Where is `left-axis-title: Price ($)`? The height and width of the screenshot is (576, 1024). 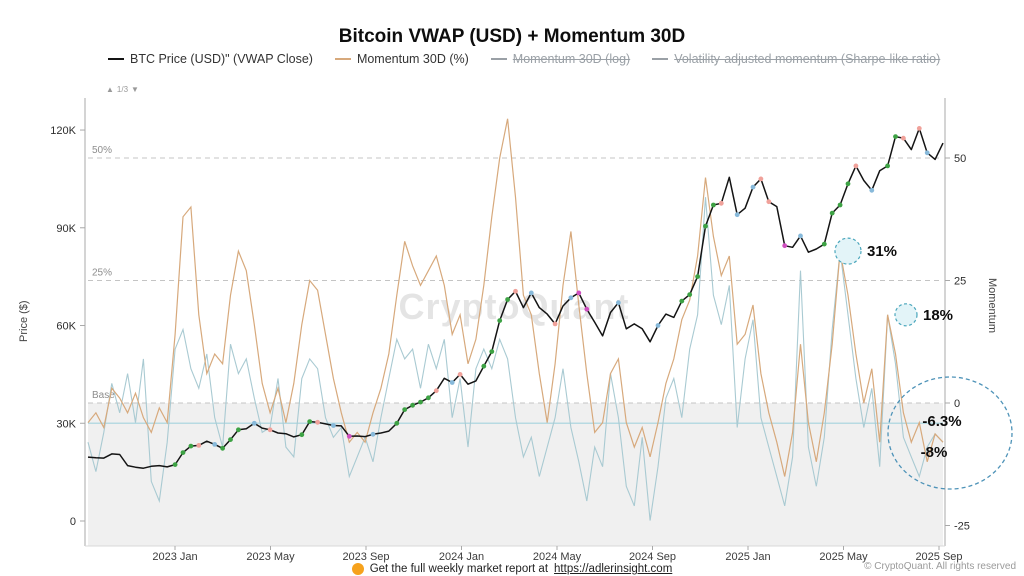
left-axis-title: Price ($) is located at coordinates (24, 321).